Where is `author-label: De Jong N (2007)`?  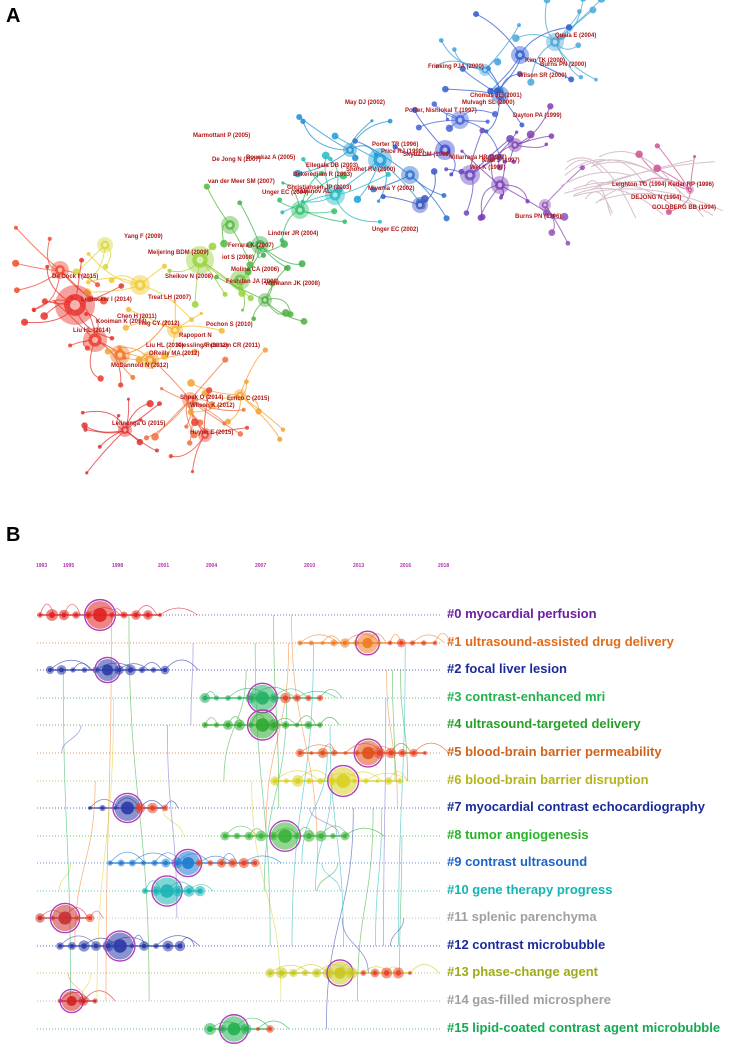
author-label: De Jong N (2007) is located at coordinates (236, 160).